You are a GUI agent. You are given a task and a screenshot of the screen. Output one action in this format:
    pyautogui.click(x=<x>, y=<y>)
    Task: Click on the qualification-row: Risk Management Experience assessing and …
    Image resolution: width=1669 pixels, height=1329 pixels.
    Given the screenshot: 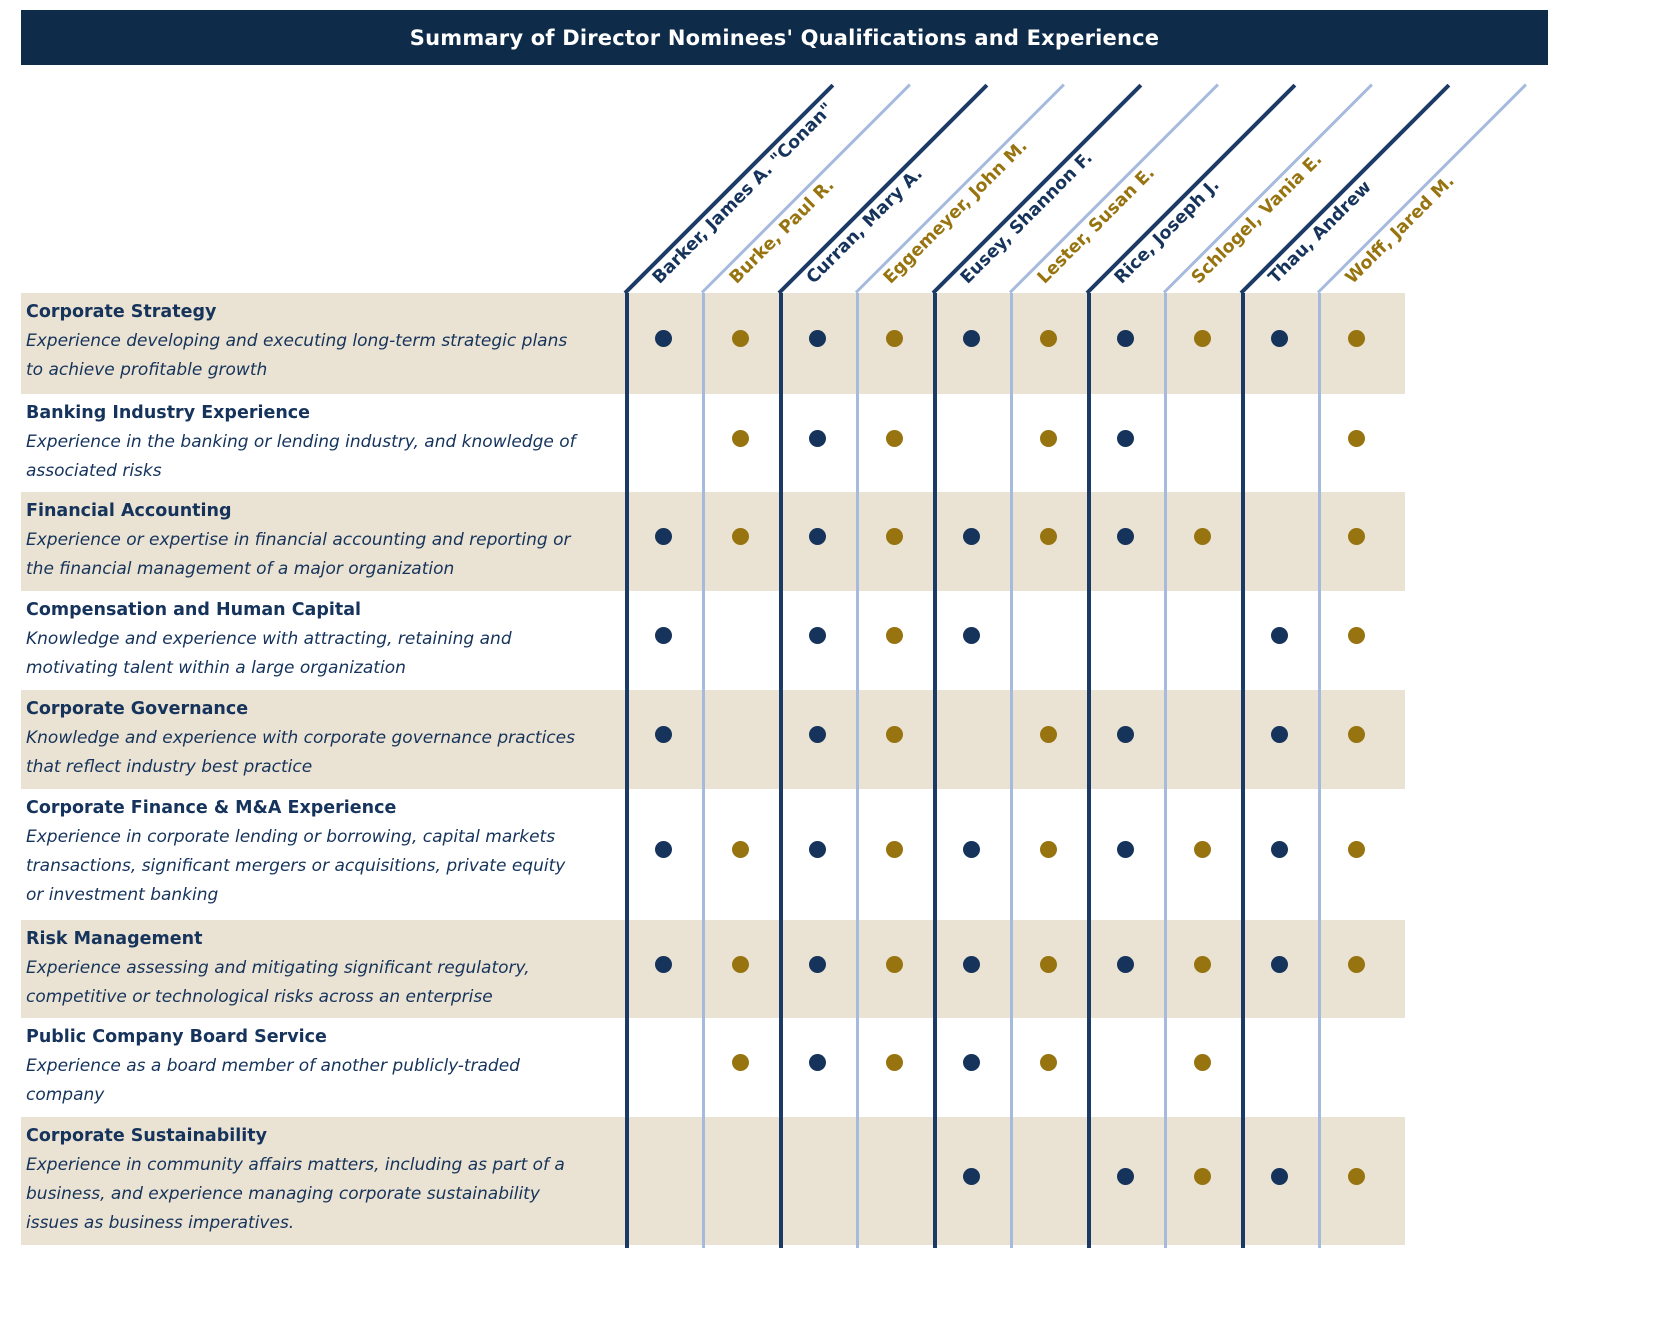 What is the action you would take?
    pyautogui.click(x=713, y=969)
    